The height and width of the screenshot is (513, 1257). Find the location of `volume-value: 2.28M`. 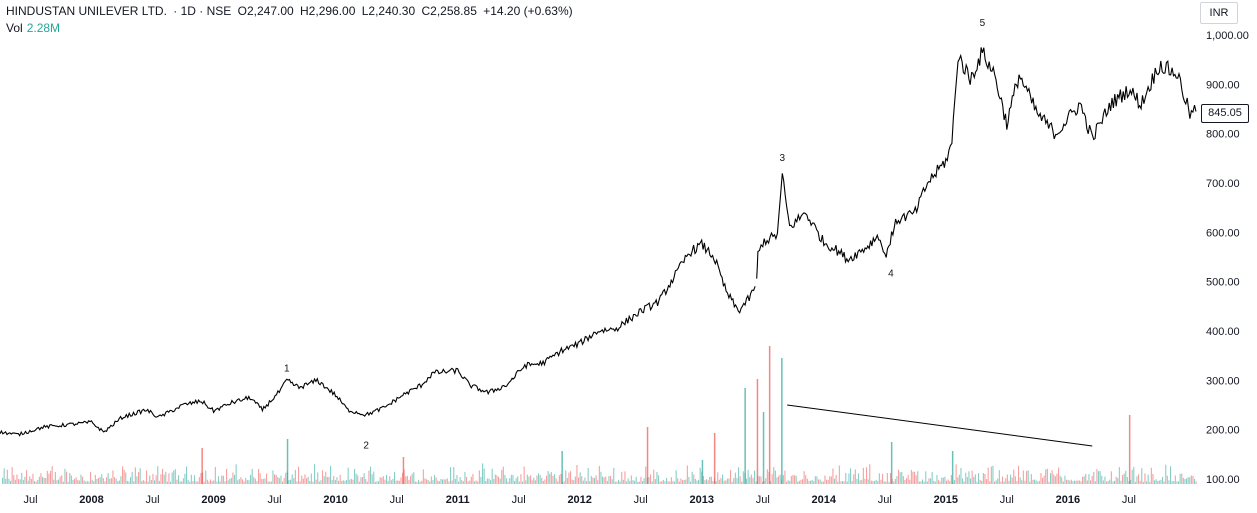

volume-value: 2.28M is located at coordinates (43, 28).